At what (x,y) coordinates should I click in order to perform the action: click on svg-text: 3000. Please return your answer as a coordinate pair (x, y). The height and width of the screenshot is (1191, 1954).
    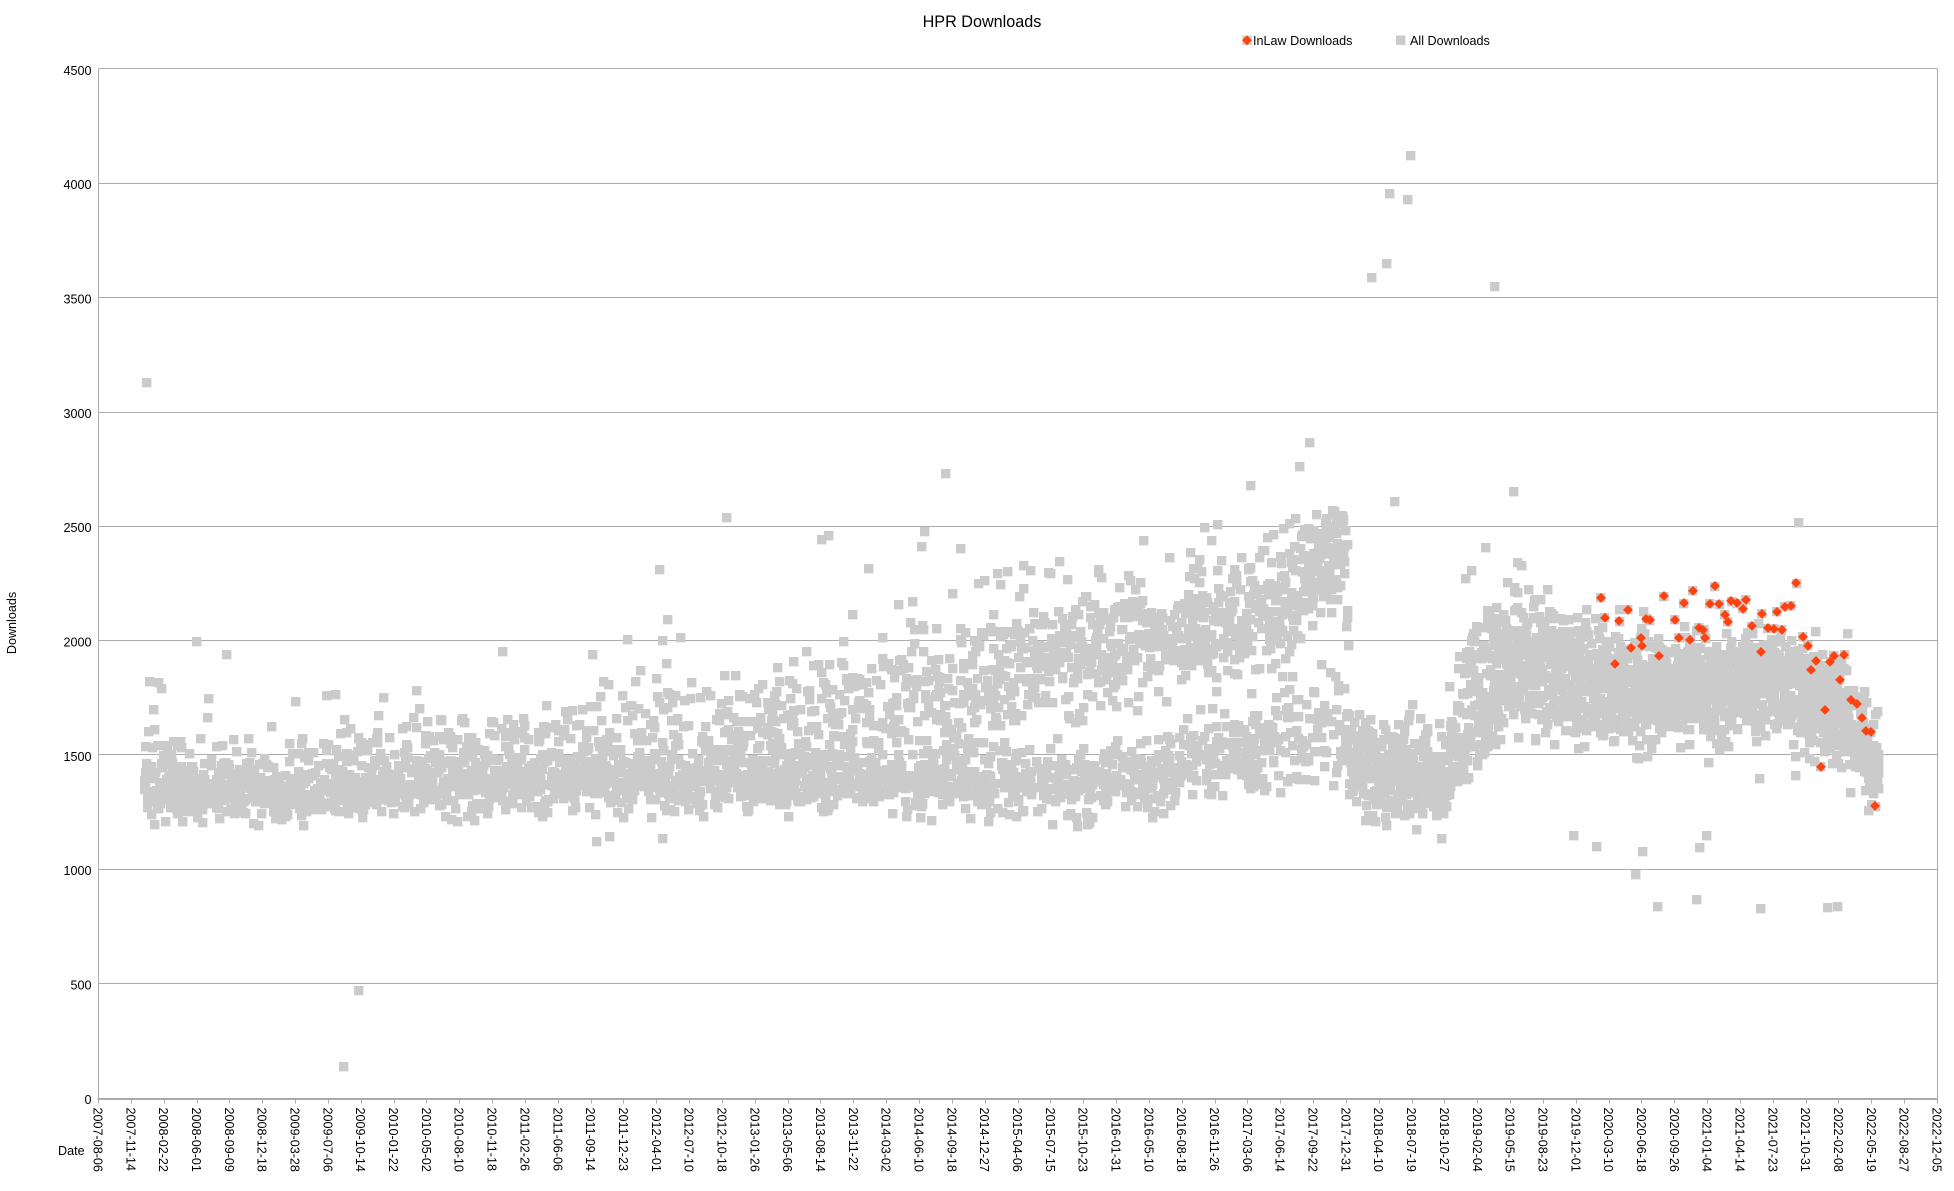
    Looking at the image, I should click on (77, 414).